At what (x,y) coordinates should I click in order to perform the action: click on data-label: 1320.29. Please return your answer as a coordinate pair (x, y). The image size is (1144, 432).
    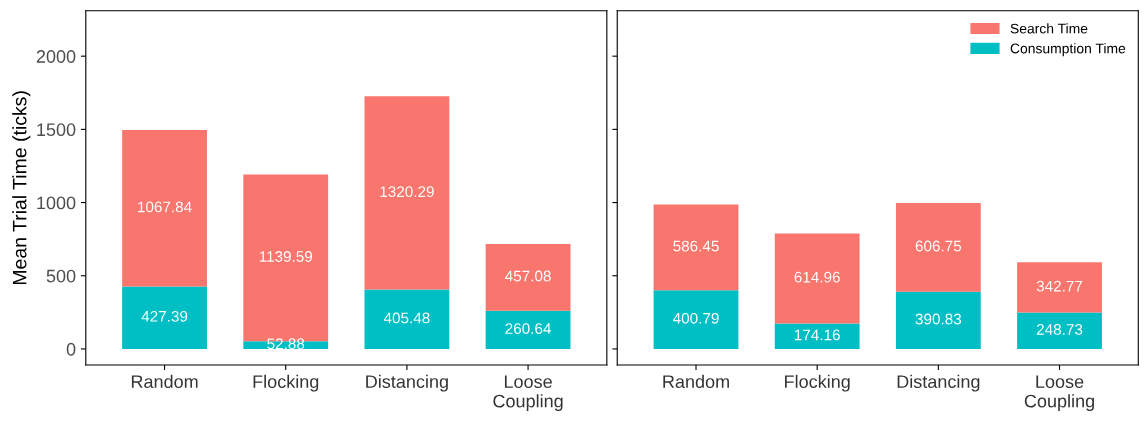
    Looking at the image, I should click on (407, 192).